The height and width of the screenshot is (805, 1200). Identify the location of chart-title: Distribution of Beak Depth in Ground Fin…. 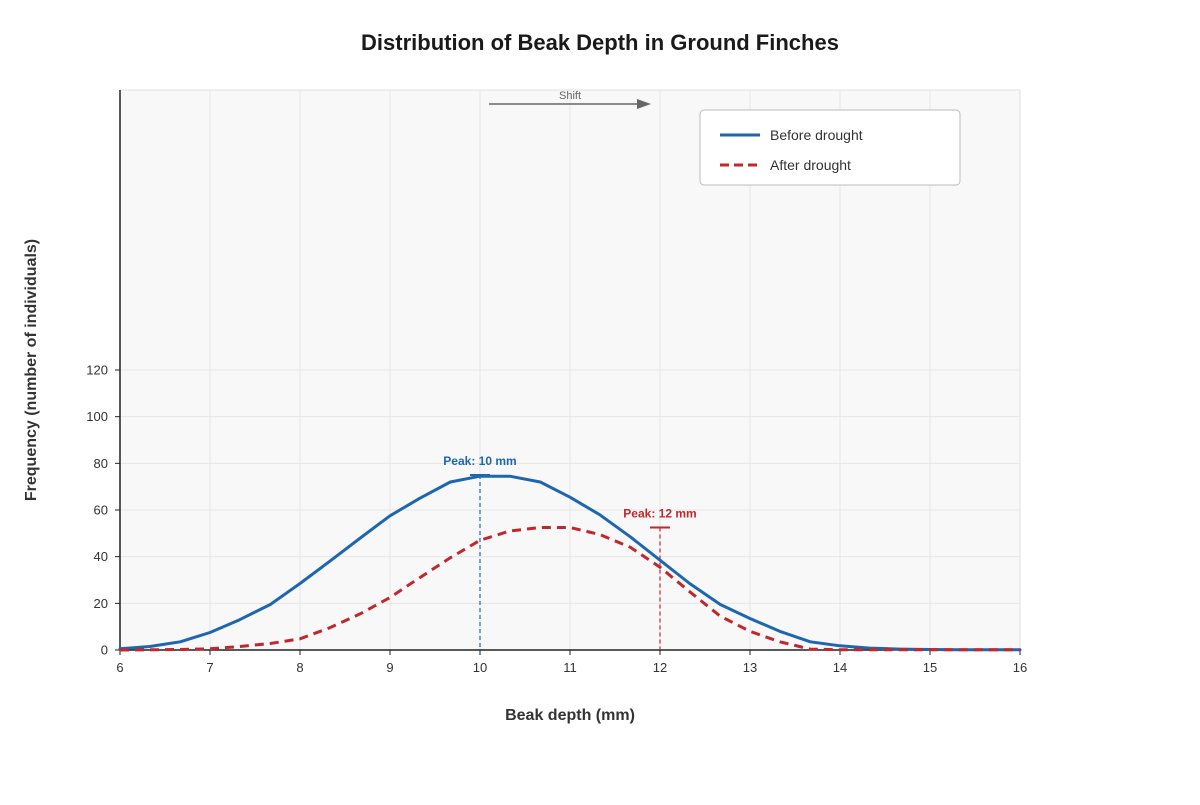
(600, 42).